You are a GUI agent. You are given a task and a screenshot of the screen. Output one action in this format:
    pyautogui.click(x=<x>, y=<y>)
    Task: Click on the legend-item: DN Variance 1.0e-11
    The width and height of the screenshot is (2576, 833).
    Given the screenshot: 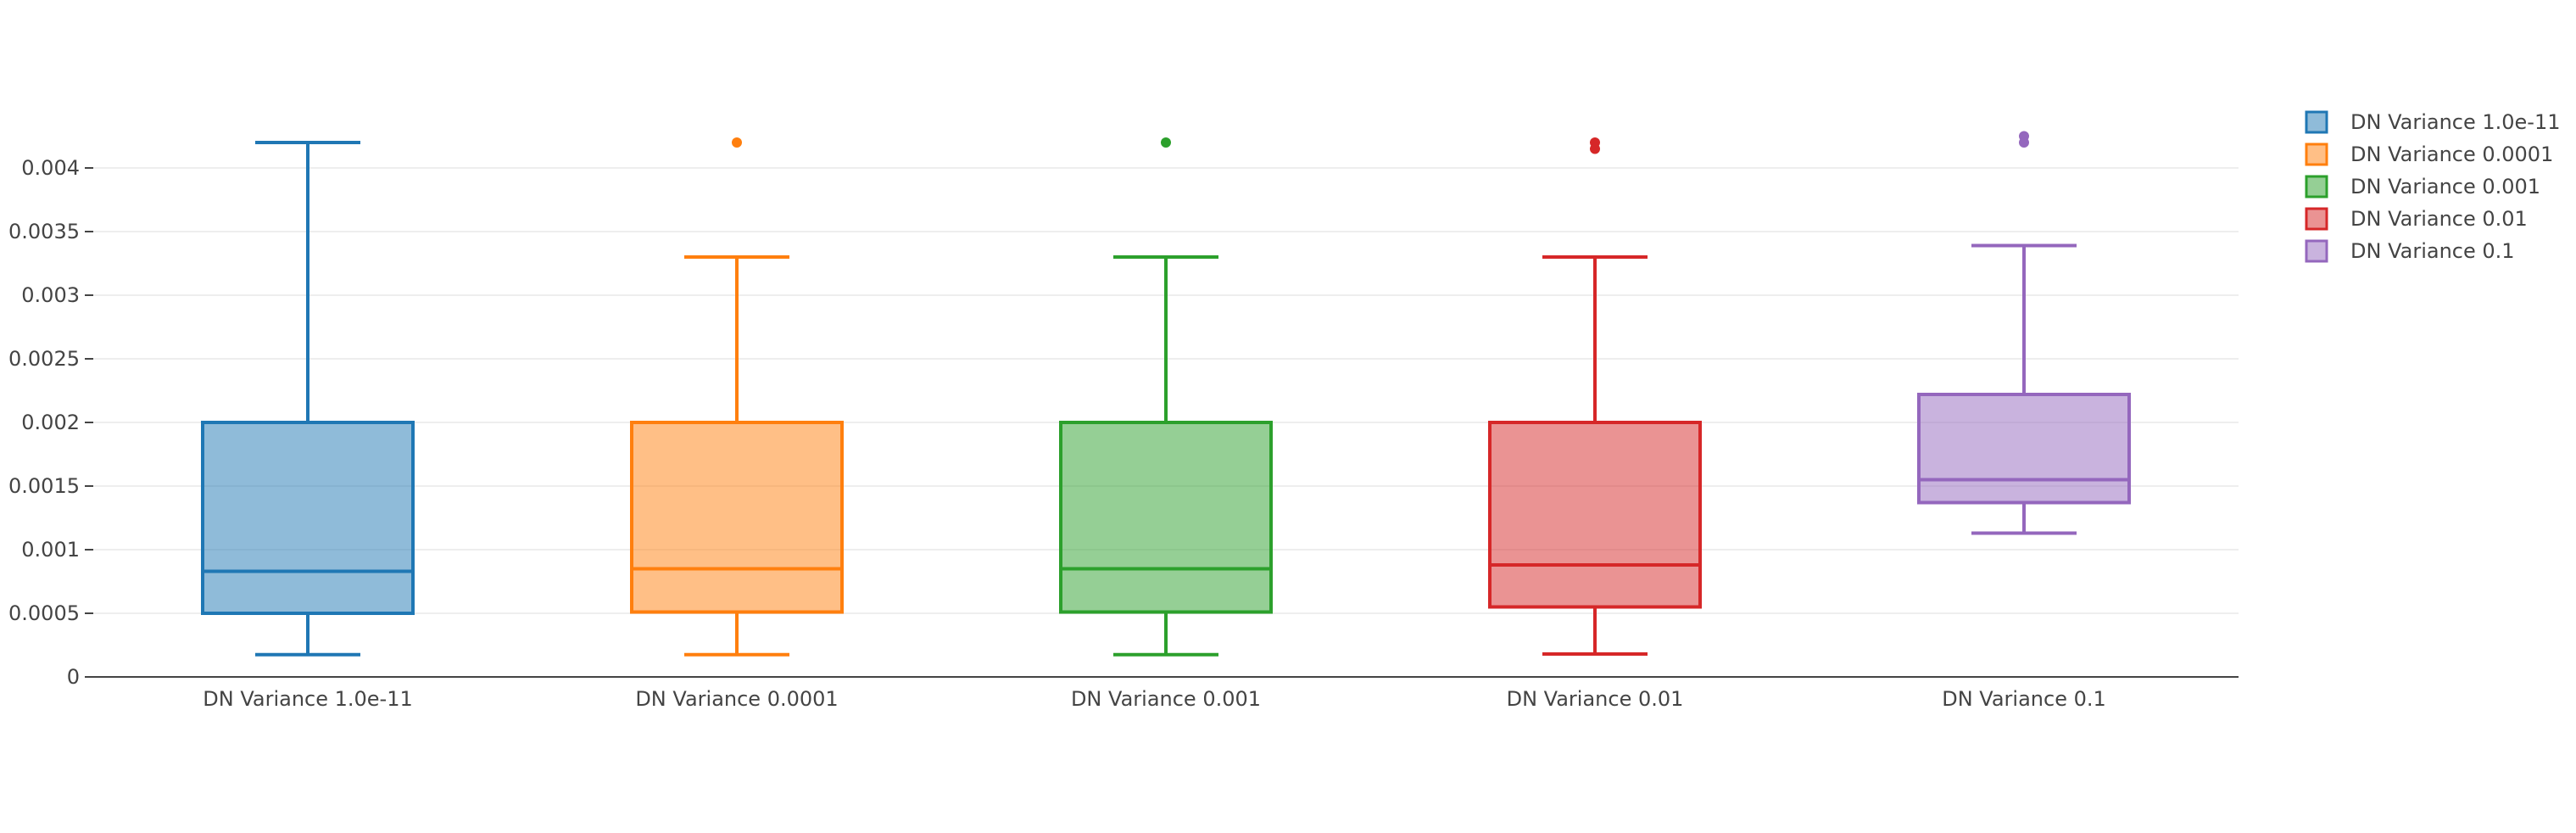 What is the action you would take?
    pyautogui.click(x=2433, y=122)
    